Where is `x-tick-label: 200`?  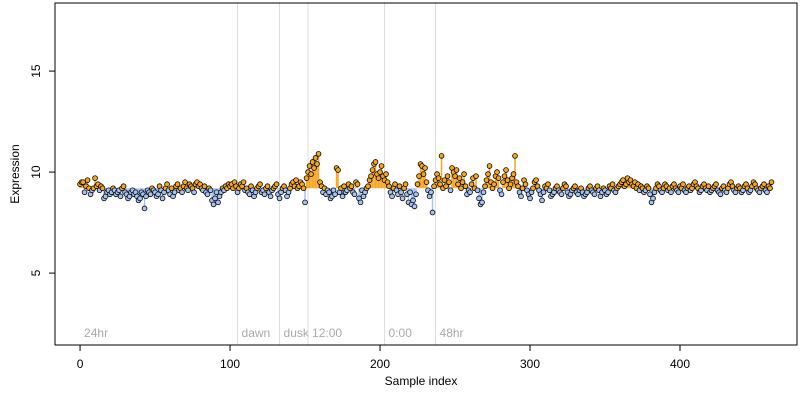
x-tick-label: 200 is located at coordinates (380, 364).